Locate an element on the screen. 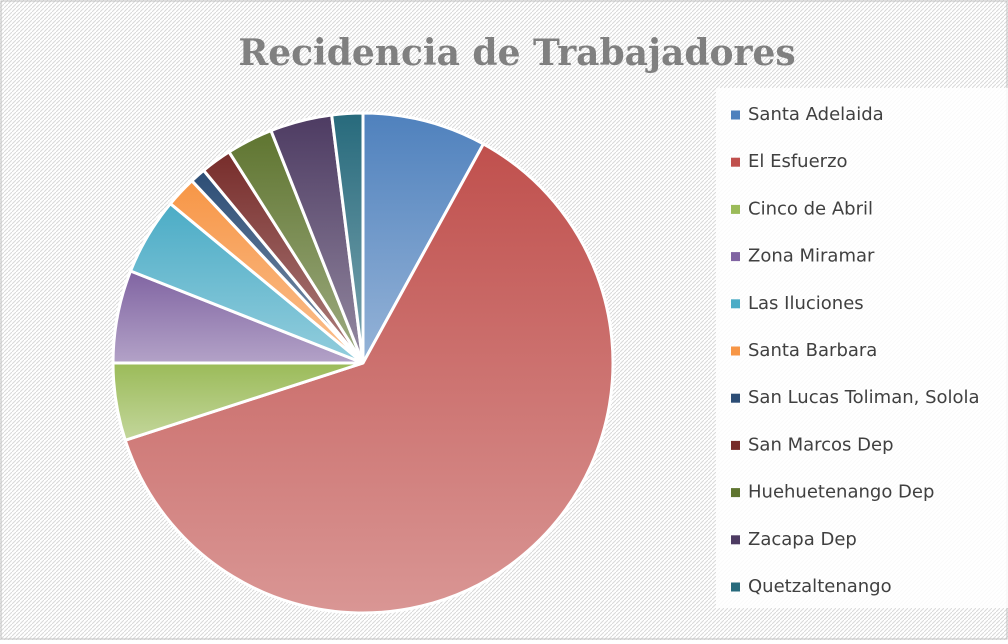  legend-label: Huehuetenango Dep is located at coordinates (841, 492).